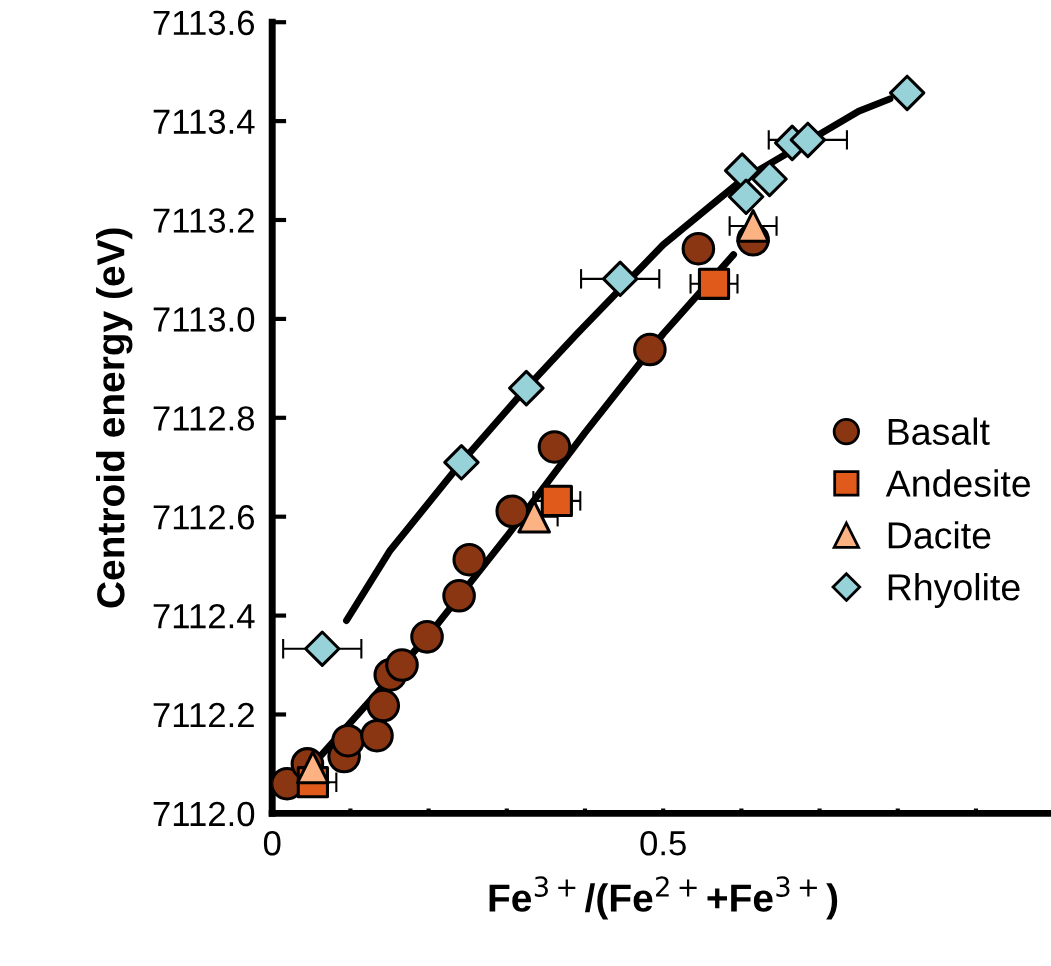 This screenshot has width=1051, height=966. Describe the element at coordinates (272, 843) in the screenshot. I see `x-tick-label: 0` at that location.